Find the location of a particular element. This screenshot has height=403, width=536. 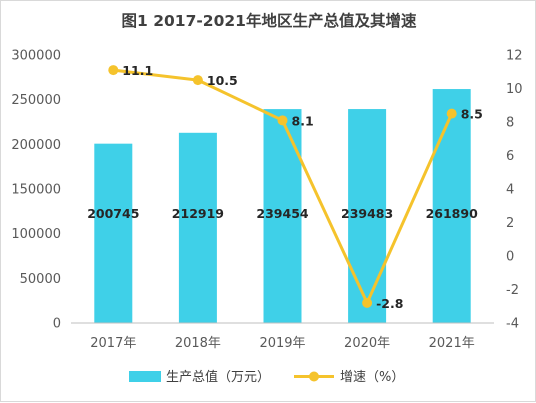

right-axis-ticks: -4 -2 0 2 4 6 8 10 12 is located at coordinates (514, 190).